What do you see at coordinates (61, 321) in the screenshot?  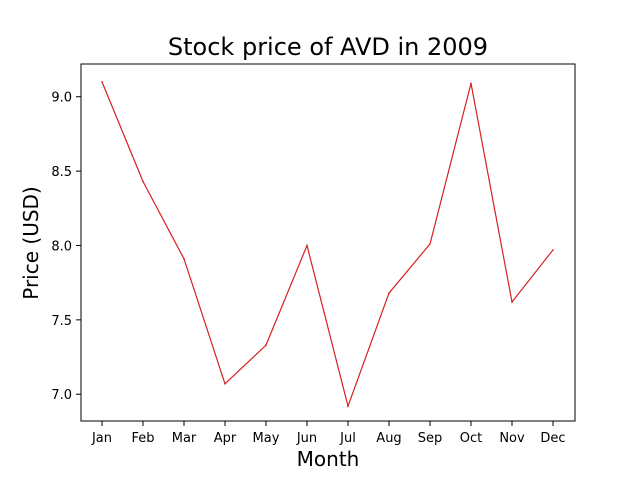 I see `y-tick-label-1: 7.5` at bounding box center [61, 321].